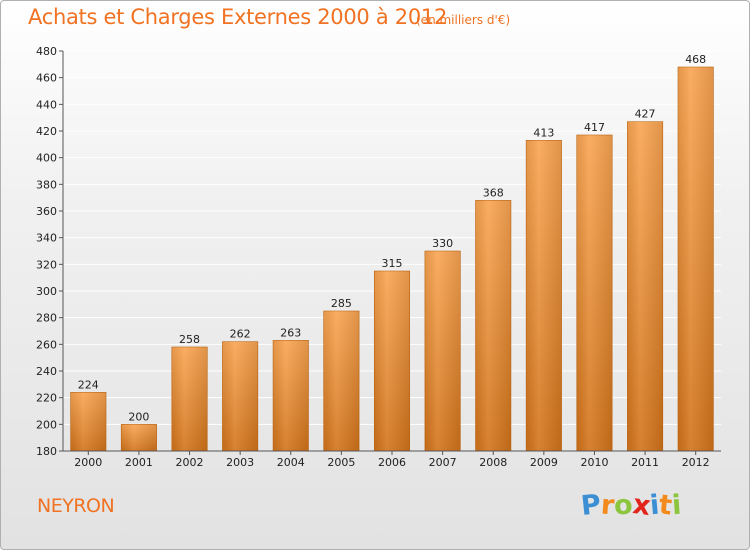  I want to click on x-tick-label: 2012, so click(696, 462).